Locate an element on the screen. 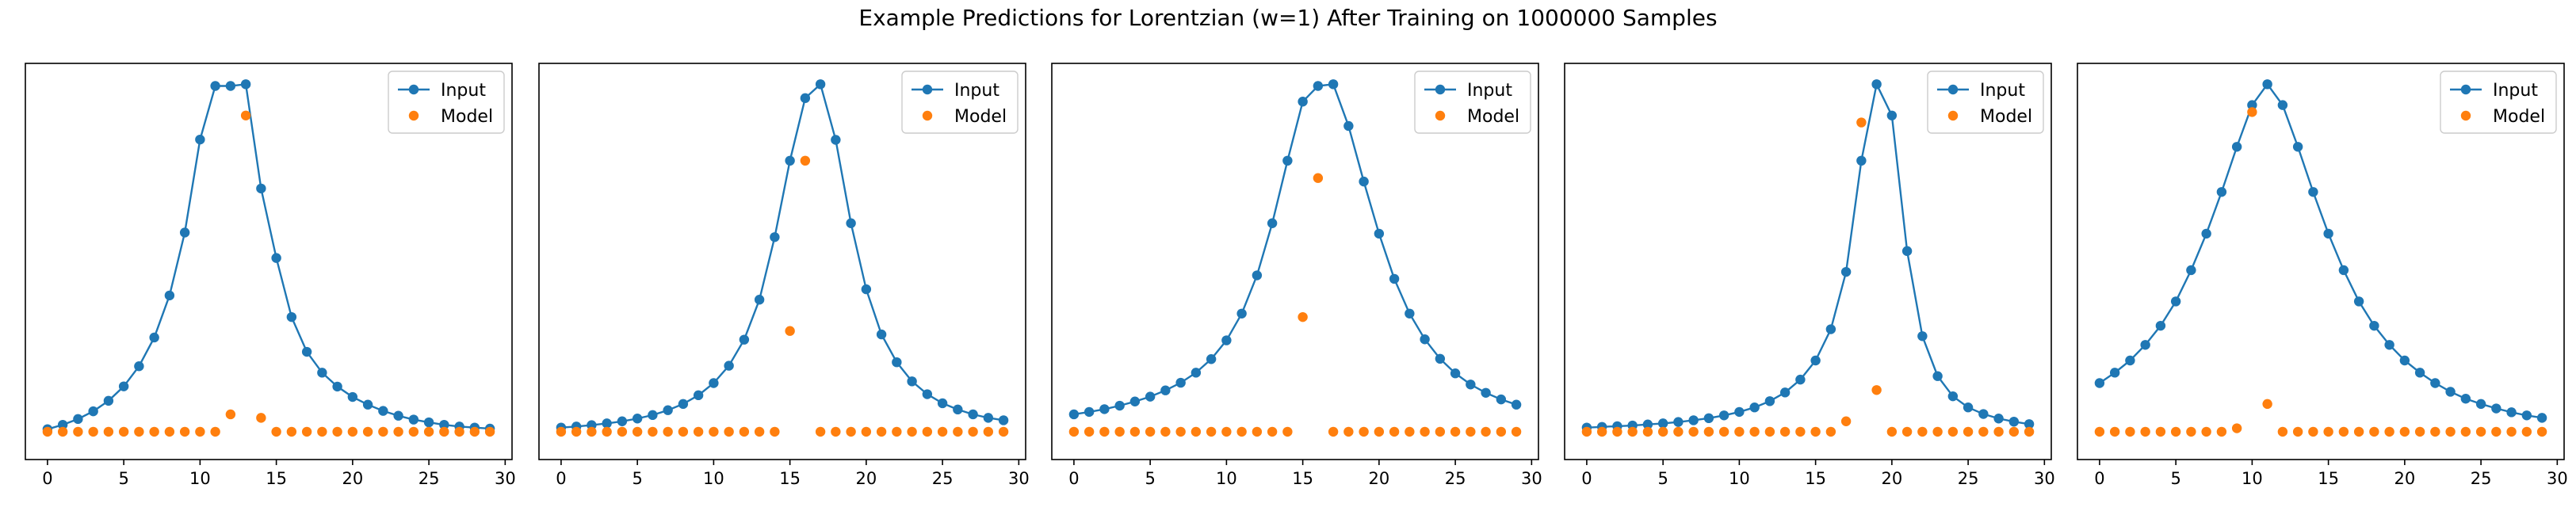  series-input is located at coordinates (782, 256).